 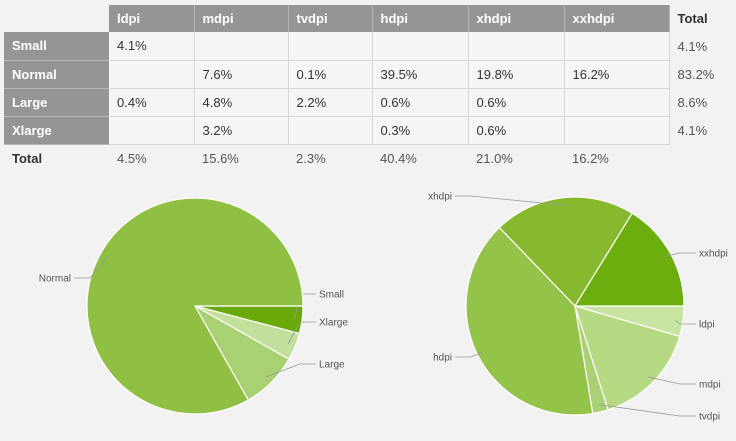 I want to click on header-row: ldpi mdpi tvdpi hdpi xhdpi xxhdpi Total, so click(x=365, y=18).